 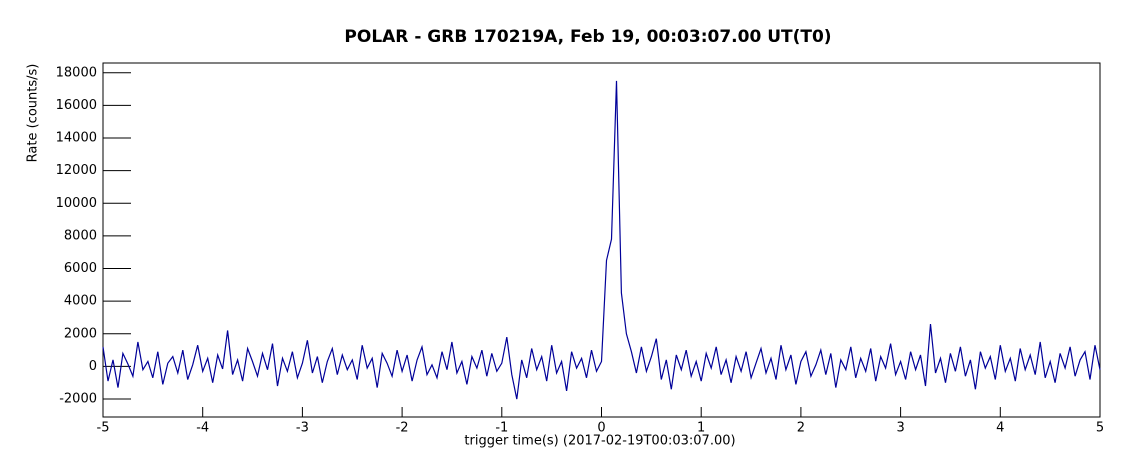 What do you see at coordinates (202, 428) in the screenshot?
I see `x-tick-label: -4` at bounding box center [202, 428].